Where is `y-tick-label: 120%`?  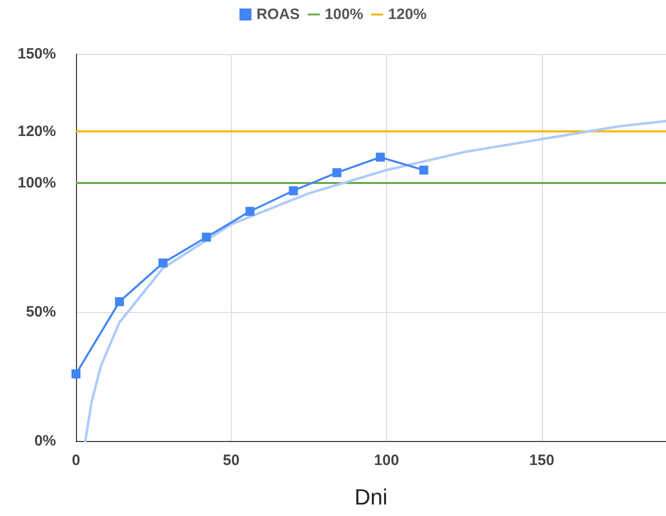 y-tick-label: 120% is located at coordinates (37, 131).